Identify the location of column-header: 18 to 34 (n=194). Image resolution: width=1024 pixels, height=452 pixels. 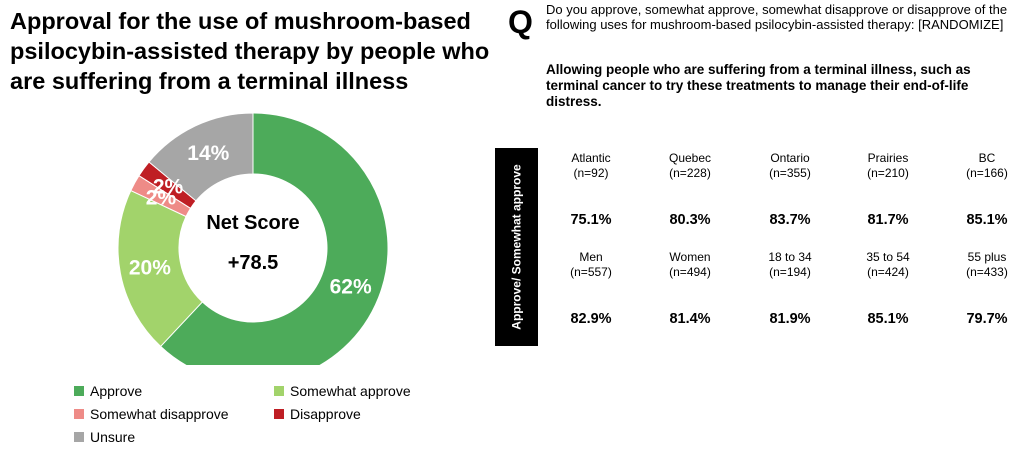
(790, 265).